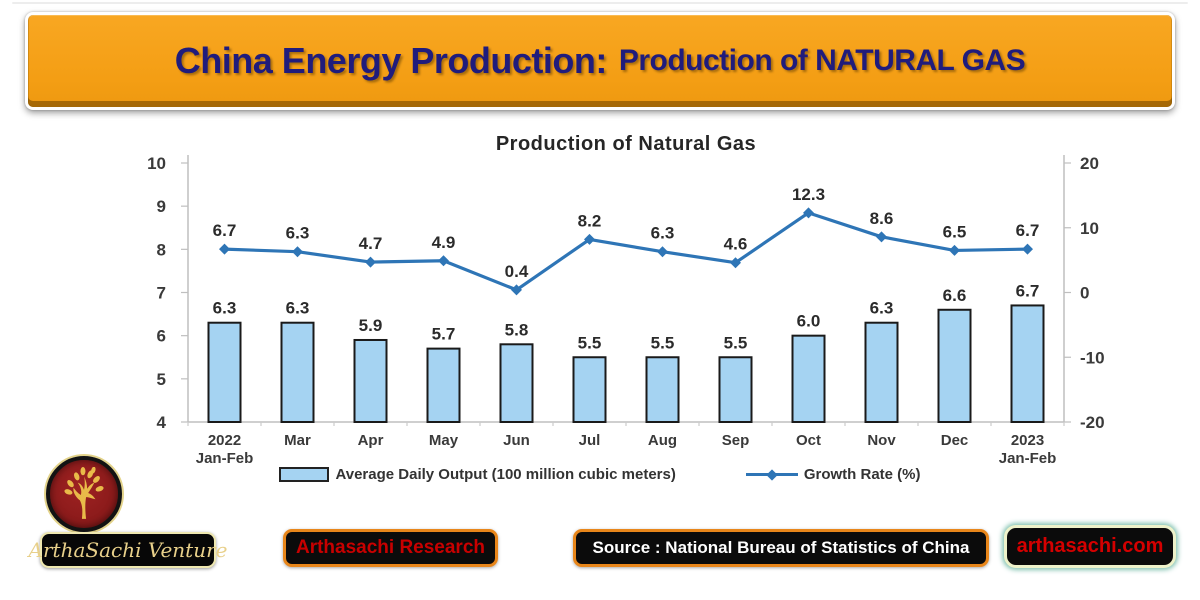 The height and width of the screenshot is (600, 1200). I want to click on line-value-label: 8.2, so click(590, 220).